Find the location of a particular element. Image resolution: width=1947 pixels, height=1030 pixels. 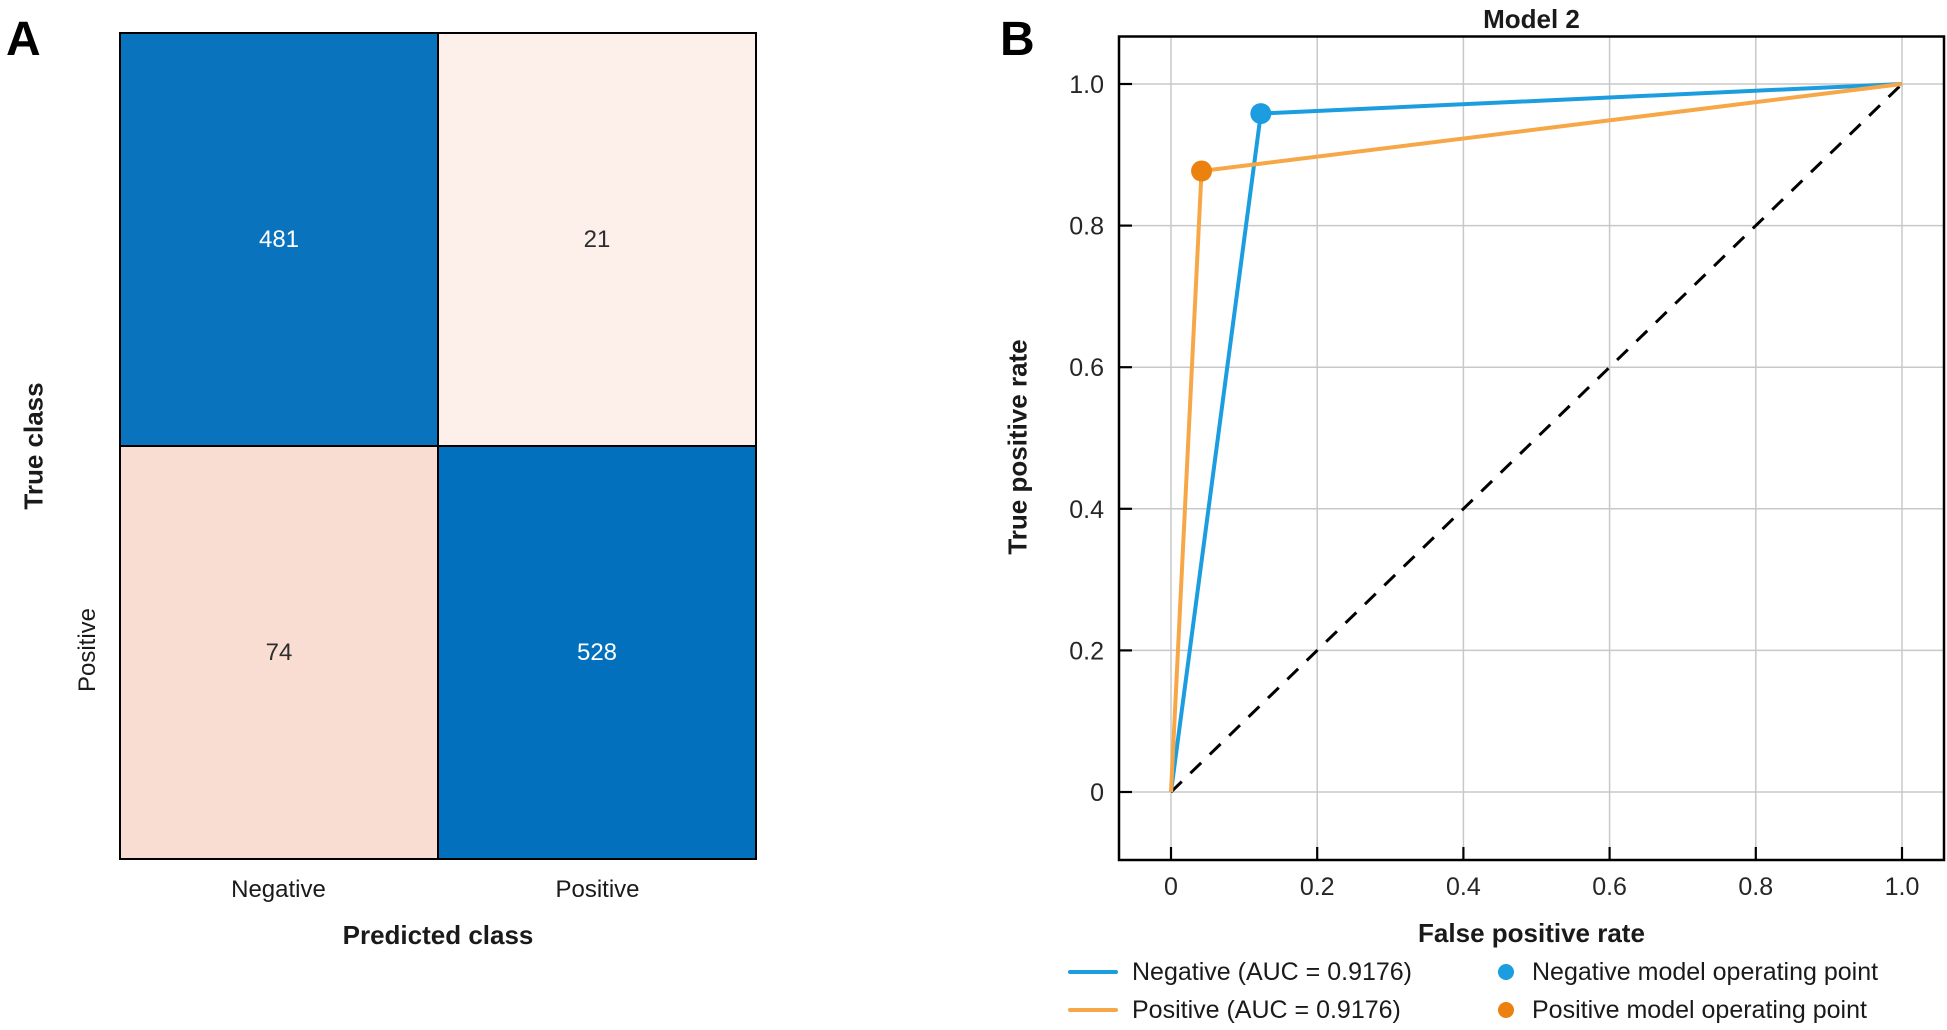

cm-cell-true-negative: 481 is located at coordinates (279, 239).